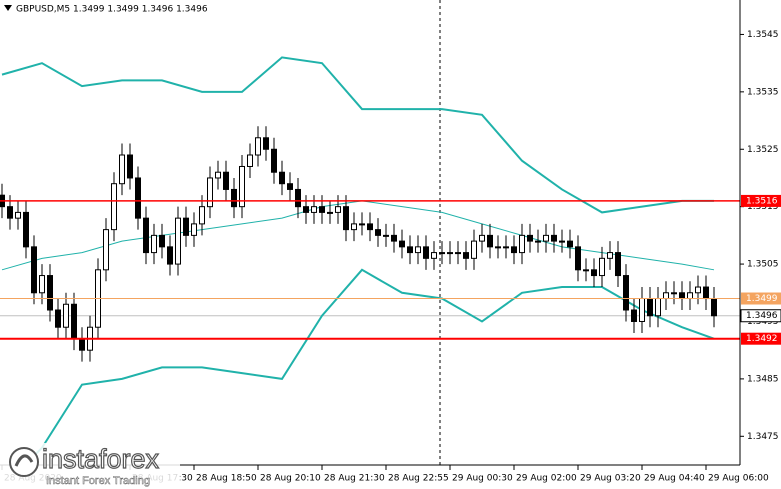 This screenshot has height=489, width=781. What do you see at coordinates (226, 479) in the screenshot?
I see `x-tick-label: 28 Aug 18:50` at bounding box center [226, 479].